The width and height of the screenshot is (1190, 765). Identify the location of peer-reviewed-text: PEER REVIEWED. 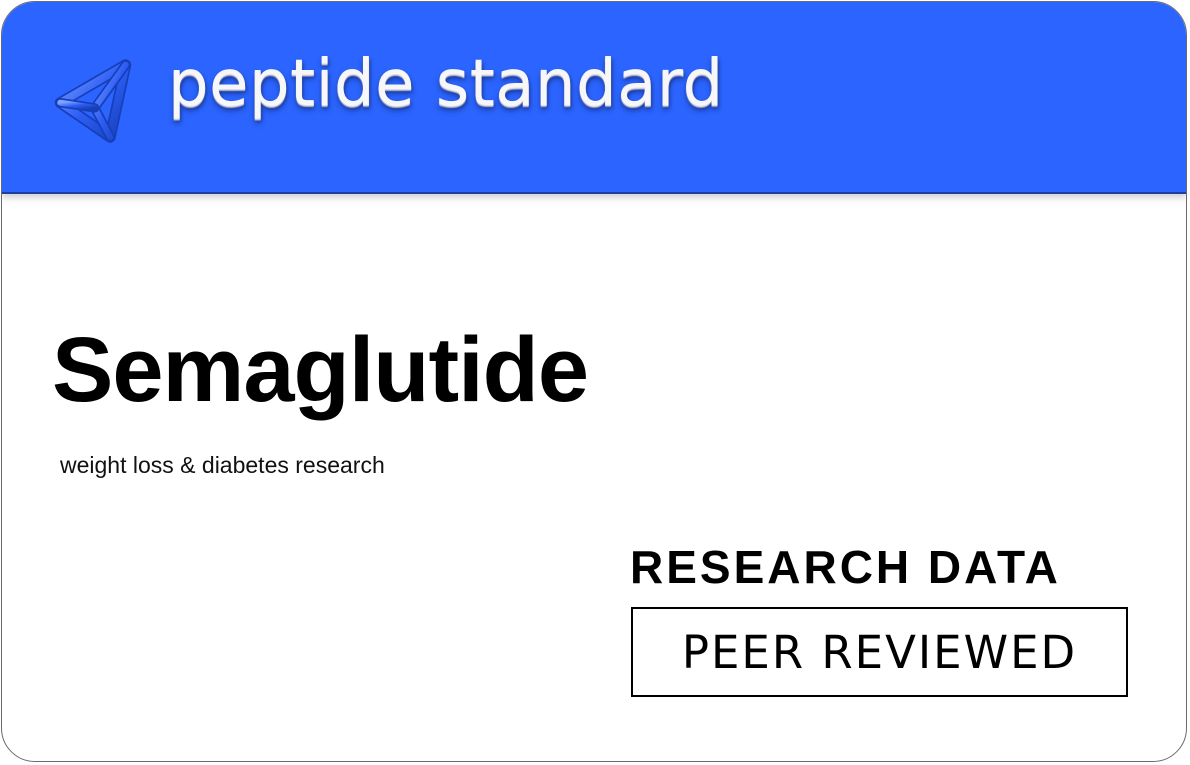
(879, 652).